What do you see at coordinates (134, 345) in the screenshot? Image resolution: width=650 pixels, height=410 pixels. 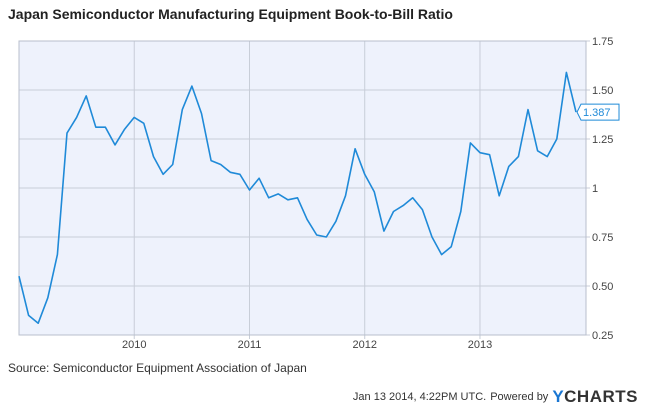 I see `x-tick-label: 2010` at bounding box center [134, 345].